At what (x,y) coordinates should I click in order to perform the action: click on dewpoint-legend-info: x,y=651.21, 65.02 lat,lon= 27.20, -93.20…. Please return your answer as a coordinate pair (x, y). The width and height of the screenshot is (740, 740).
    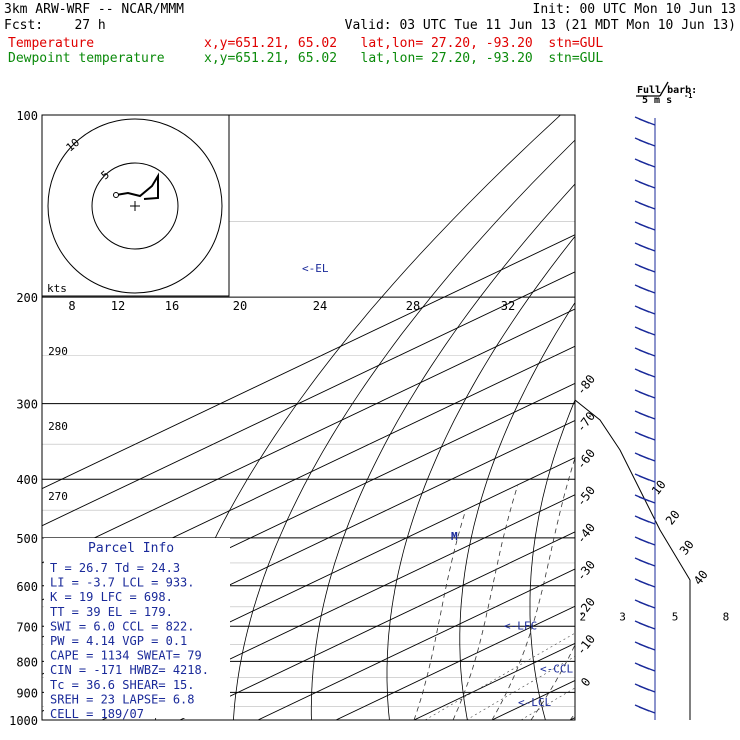
    Looking at the image, I should click on (404, 58).